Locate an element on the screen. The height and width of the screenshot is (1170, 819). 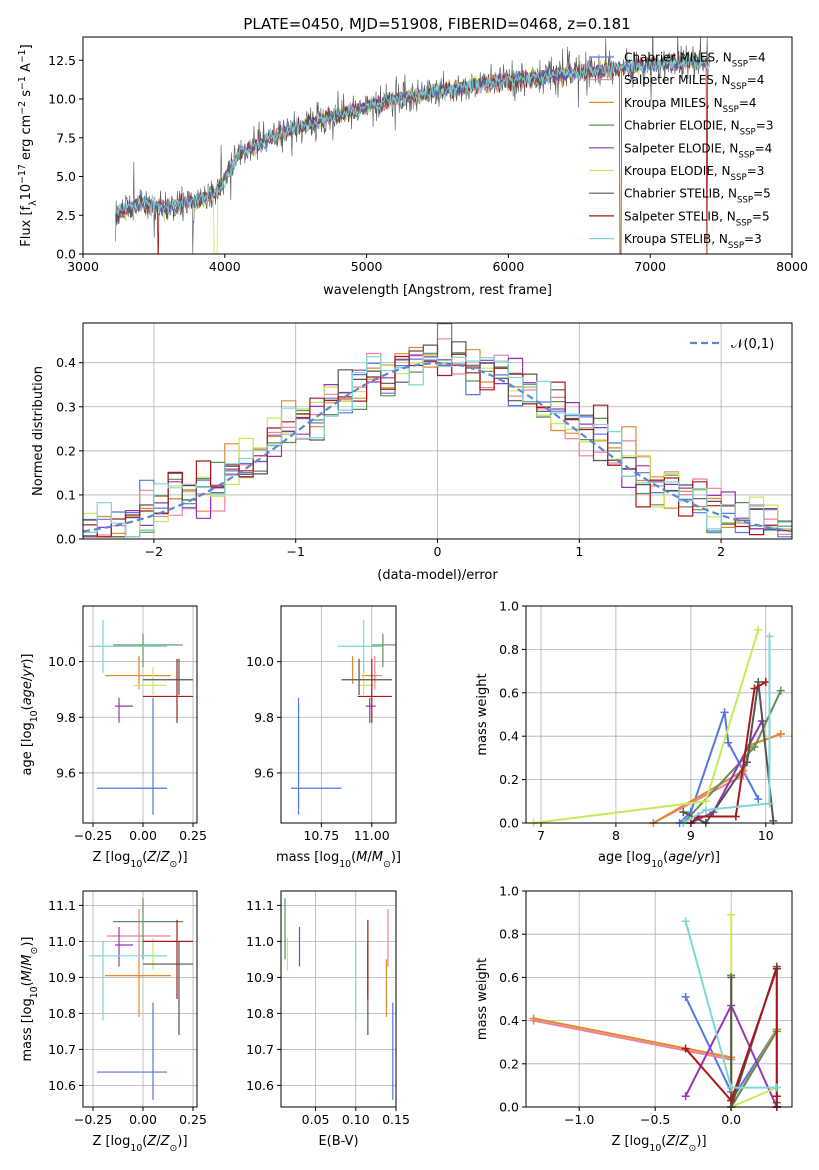
error-bars is located at coordinates (343, 717).